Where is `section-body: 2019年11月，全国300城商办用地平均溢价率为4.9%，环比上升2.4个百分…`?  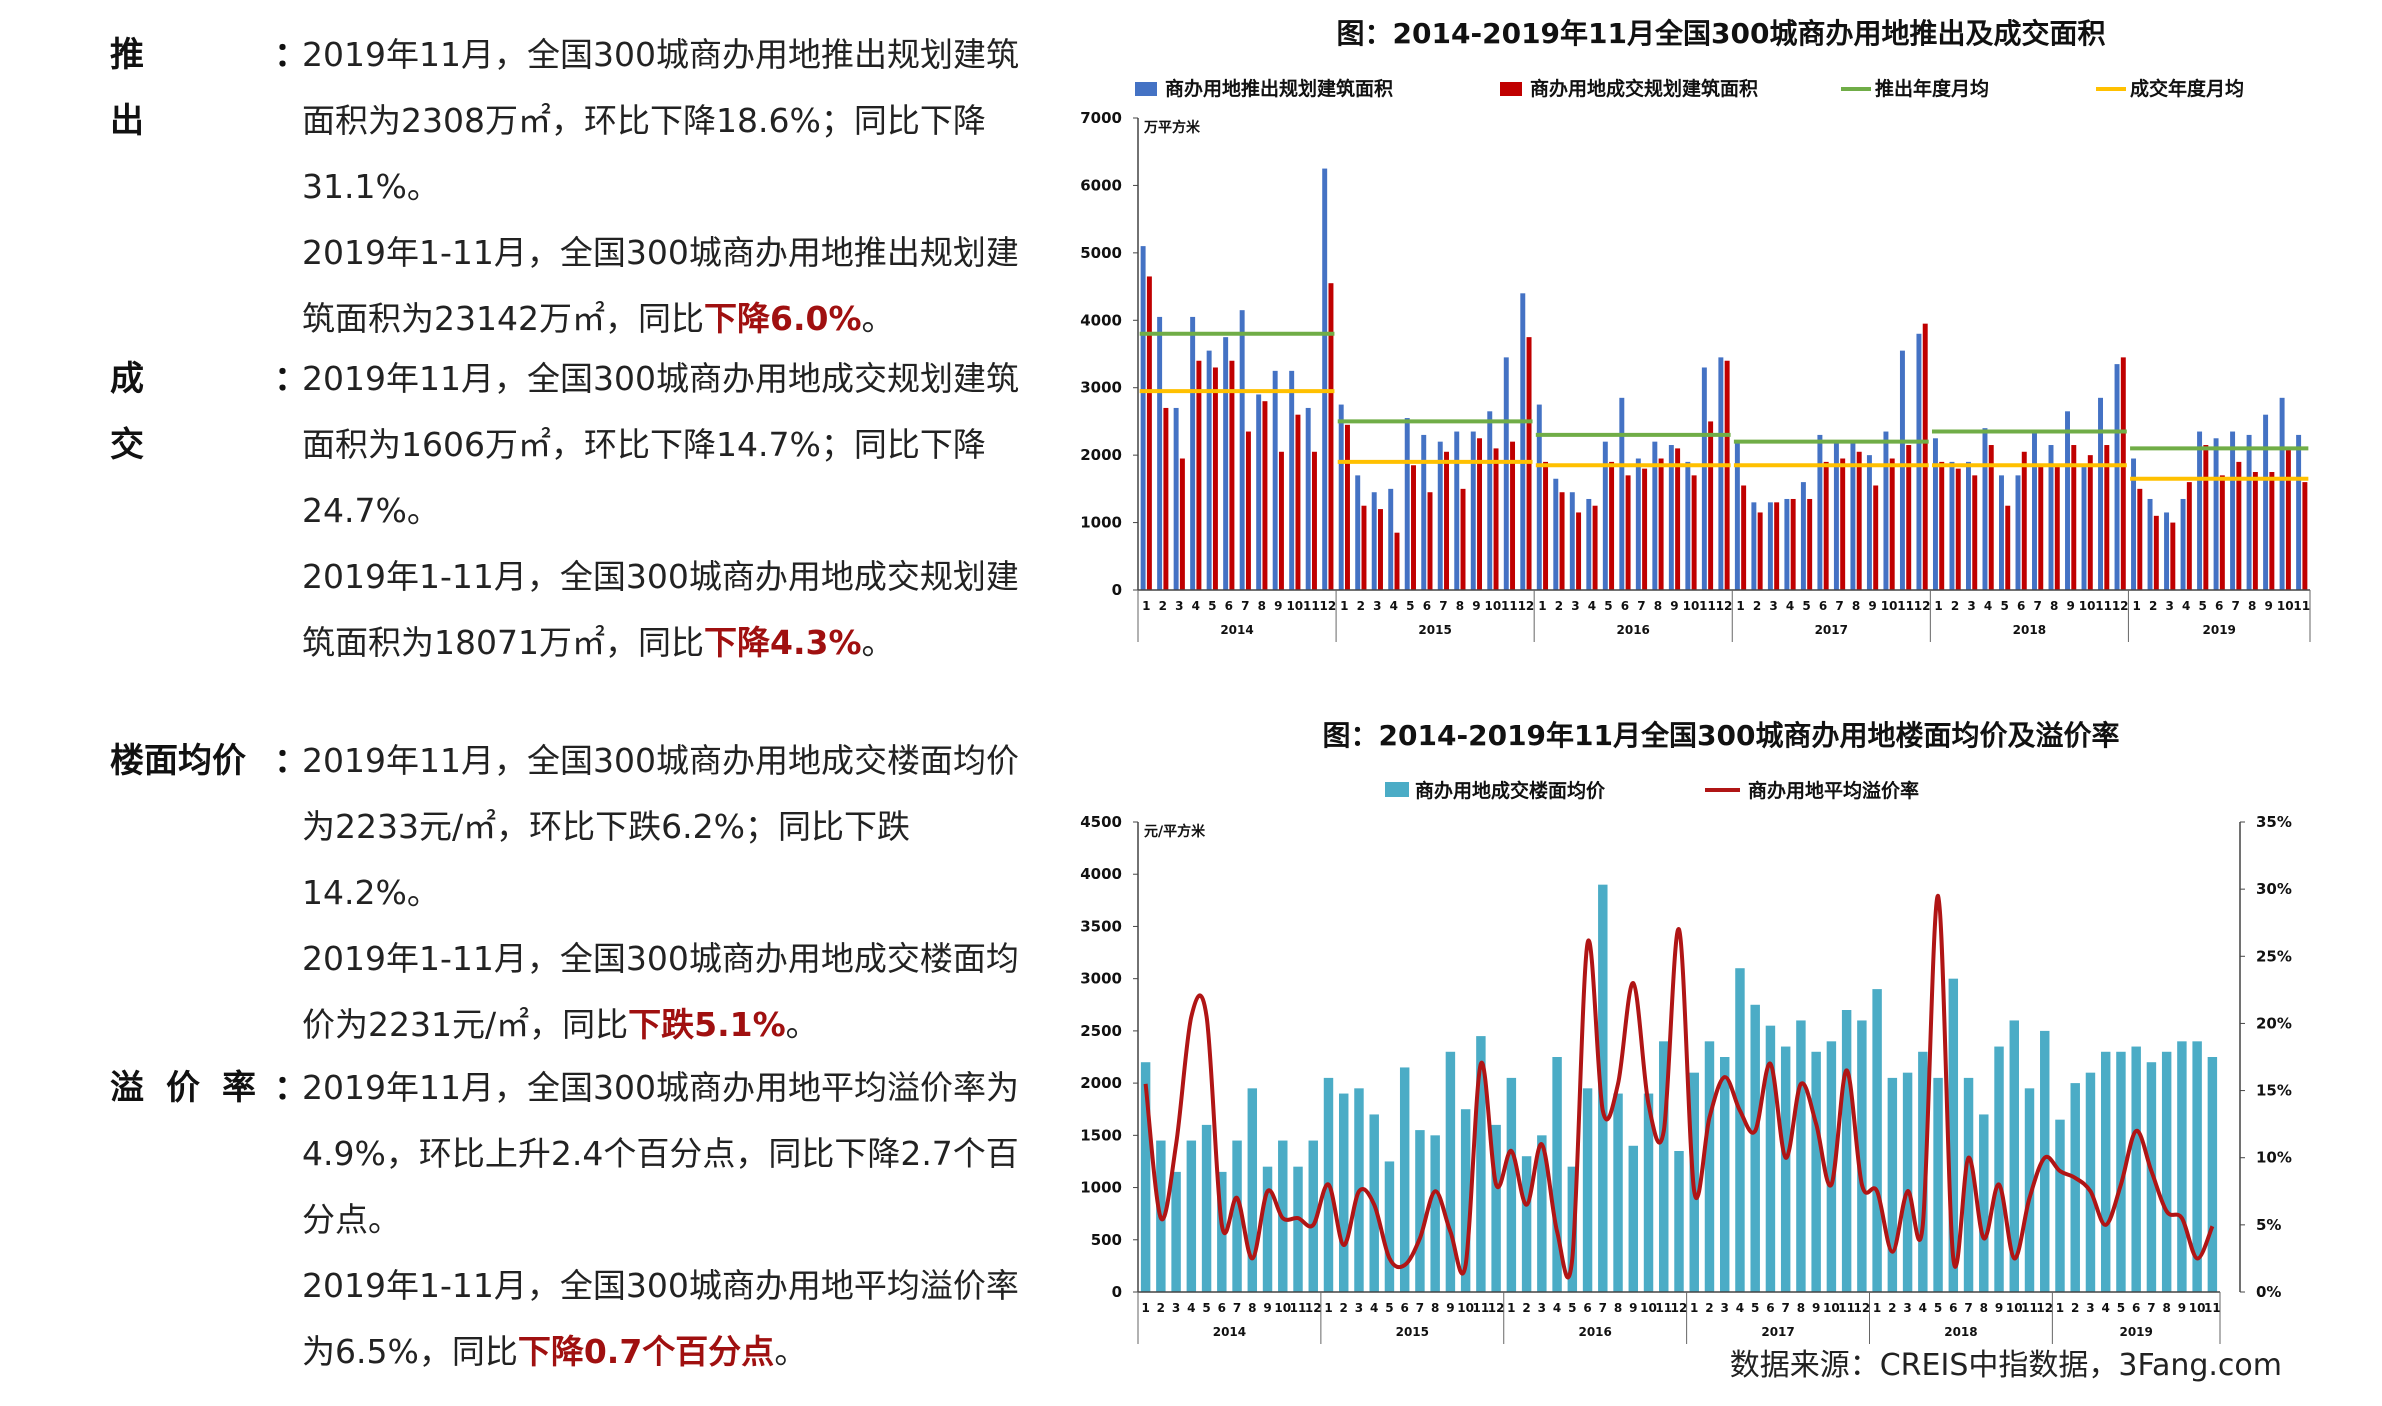 section-body: 2019年11月，全国300城商办用地平均溢价率为4.9%，环比上升2.4个百分… is located at coordinates (662, 1220).